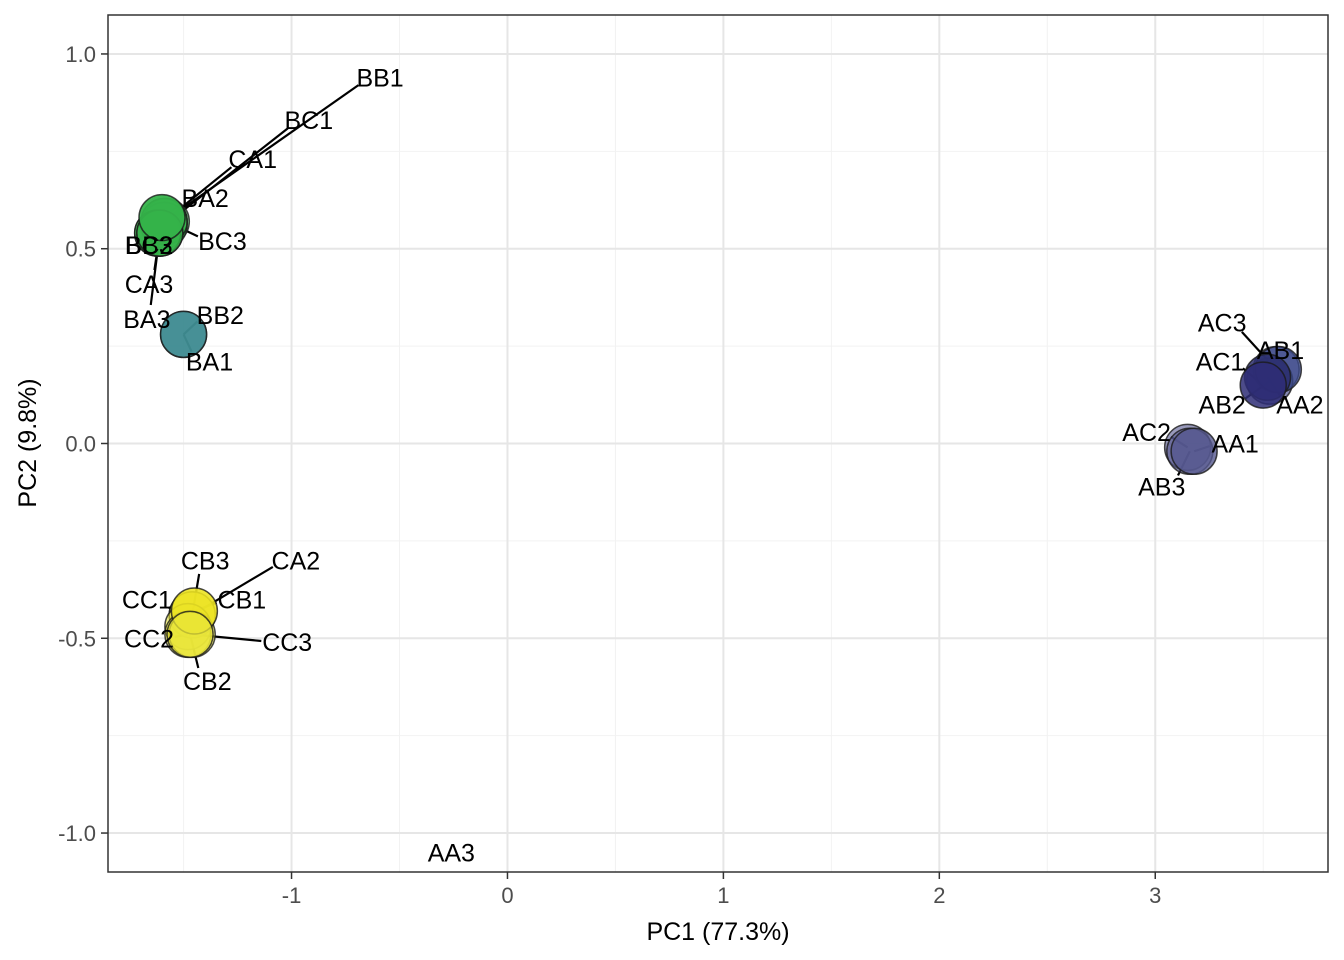  What do you see at coordinates (451, 854) in the screenshot?
I see `point-label: AA3` at bounding box center [451, 854].